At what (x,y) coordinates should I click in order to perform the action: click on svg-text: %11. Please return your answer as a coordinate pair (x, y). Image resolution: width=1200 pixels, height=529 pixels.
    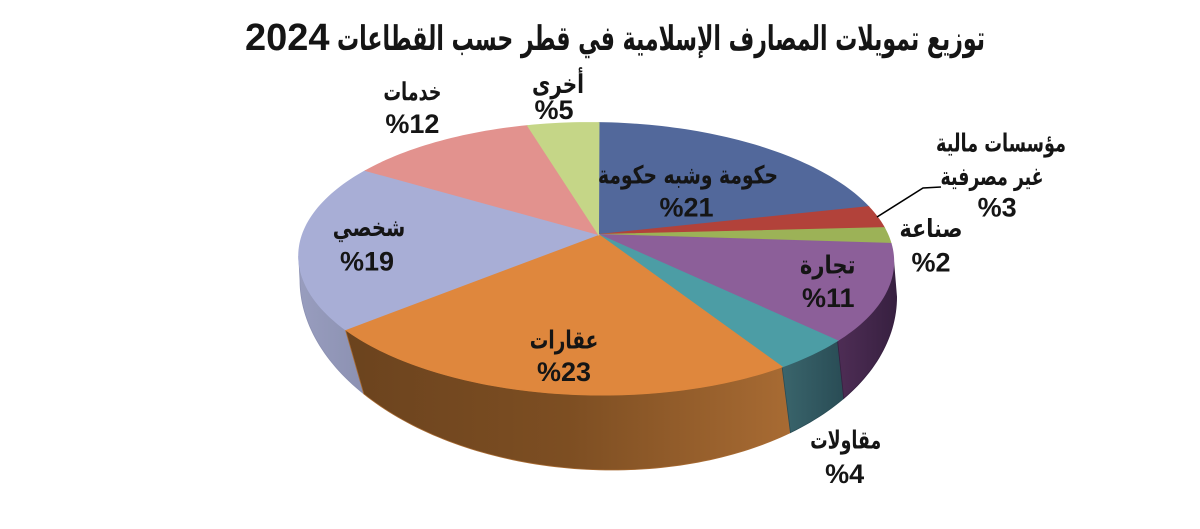
    Looking at the image, I should click on (828, 298).